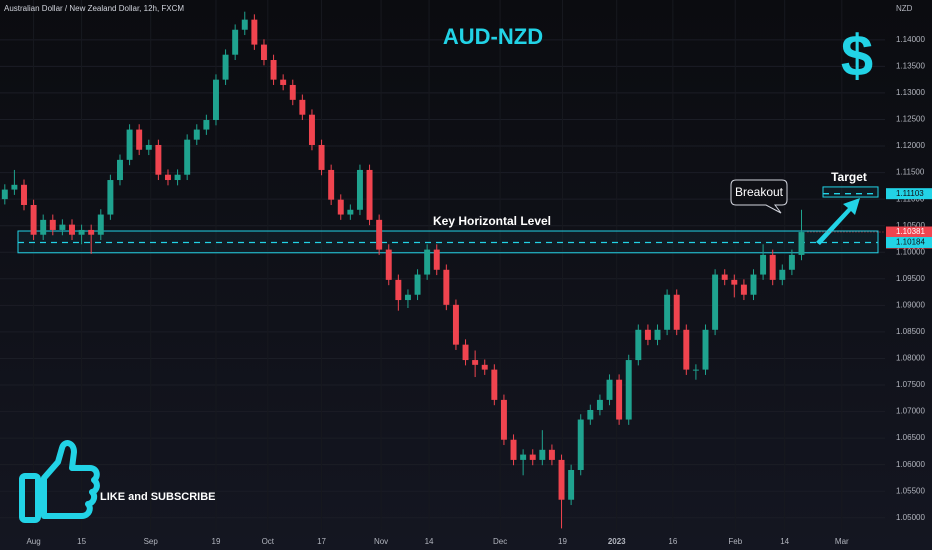  What do you see at coordinates (910, 119) in the screenshot?
I see `y-tick-label: 1.12500` at bounding box center [910, 119].